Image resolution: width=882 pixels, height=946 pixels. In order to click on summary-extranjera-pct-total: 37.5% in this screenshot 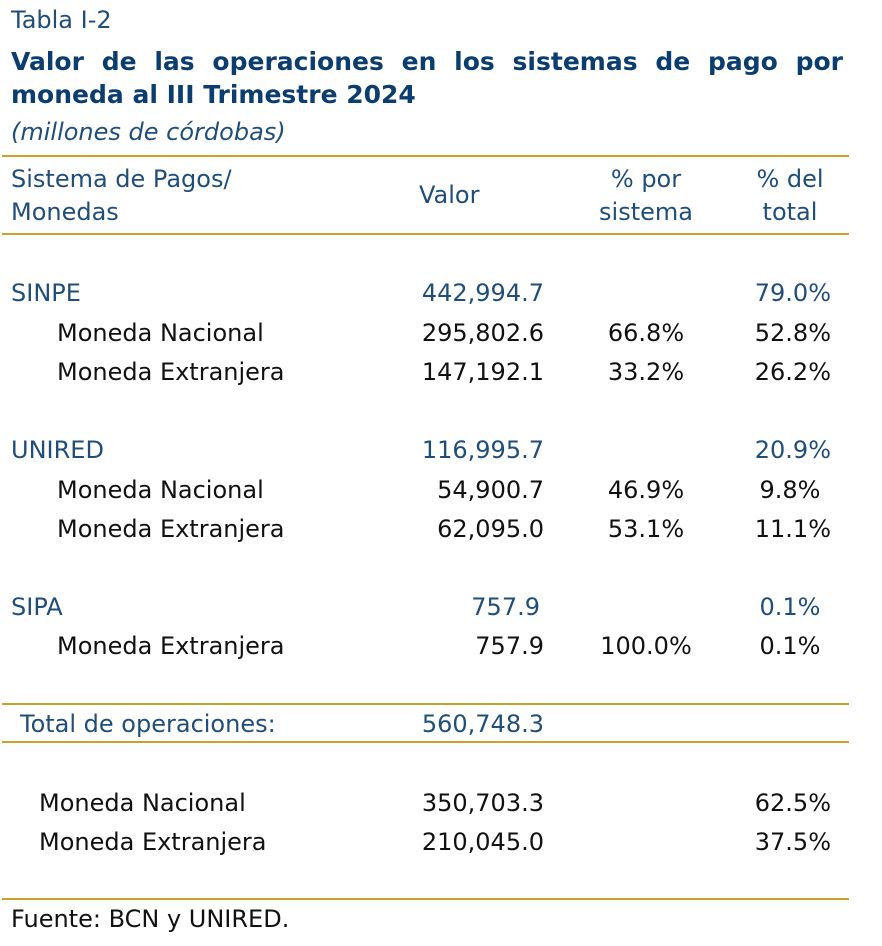, I will do `click(792, 842)`.